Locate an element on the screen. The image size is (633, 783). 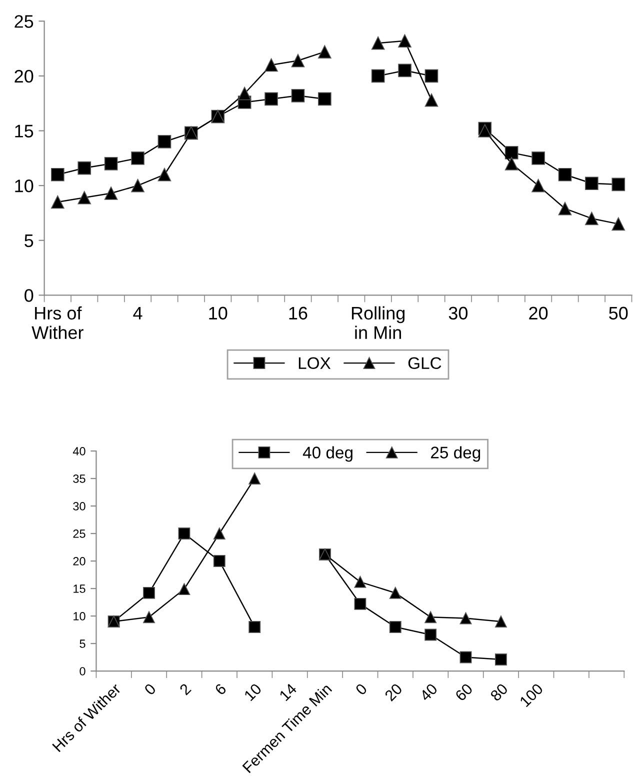
x-tick-label: 30 is located at coordinates (458, 313).